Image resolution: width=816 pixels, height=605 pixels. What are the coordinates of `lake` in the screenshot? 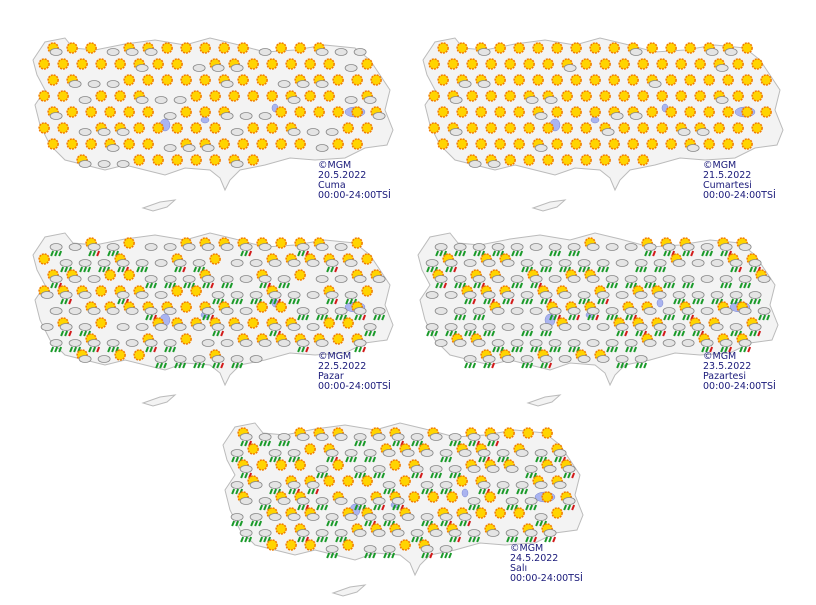 It's located at (465, 493).